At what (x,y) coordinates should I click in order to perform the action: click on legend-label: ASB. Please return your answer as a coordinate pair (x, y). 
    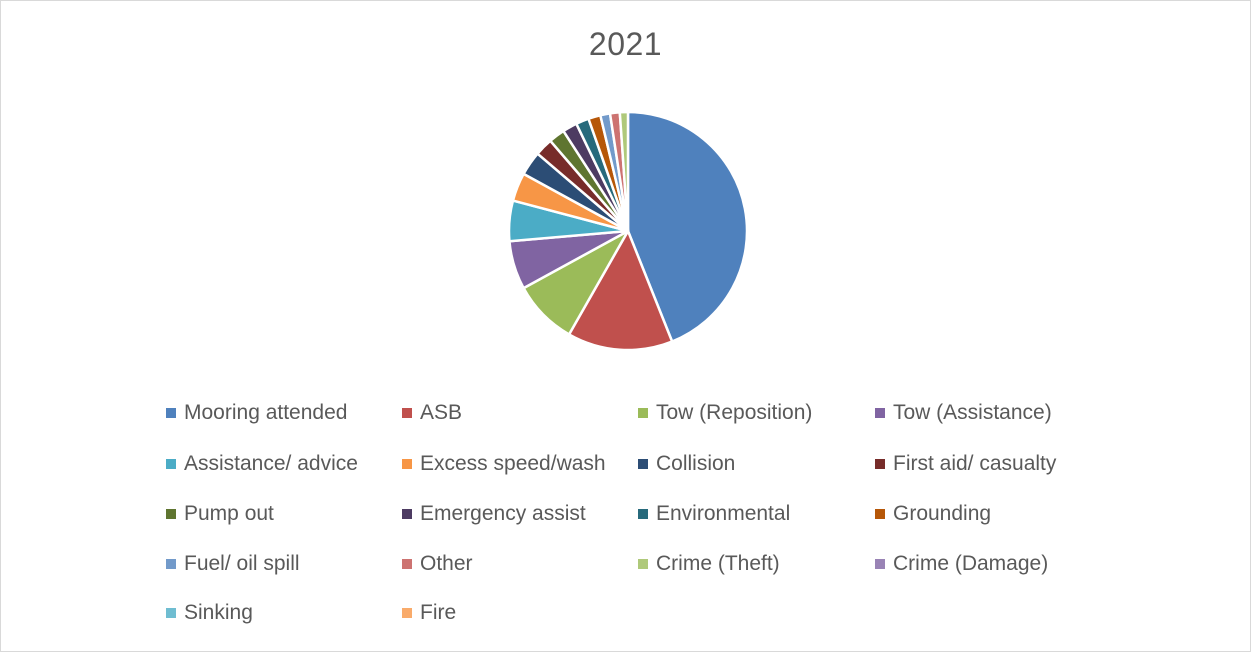
    Looking at the image, I should click on (441, 412).